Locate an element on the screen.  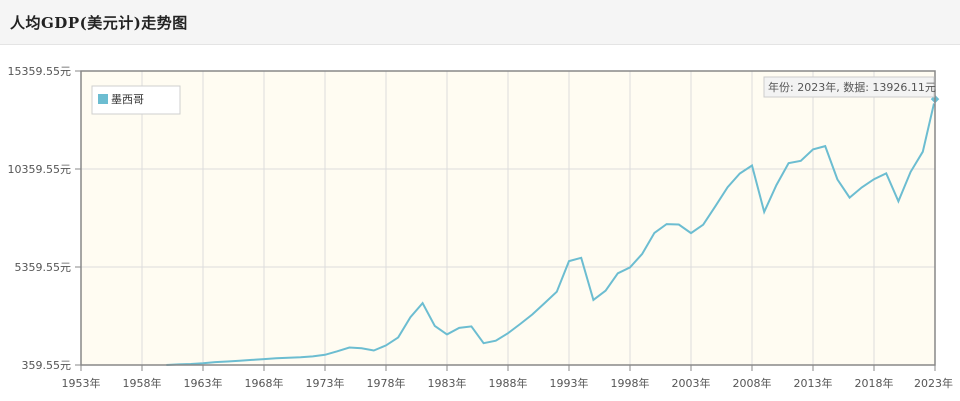
tick-label-y: 15359.55元 is located at coordinates (40, 71).